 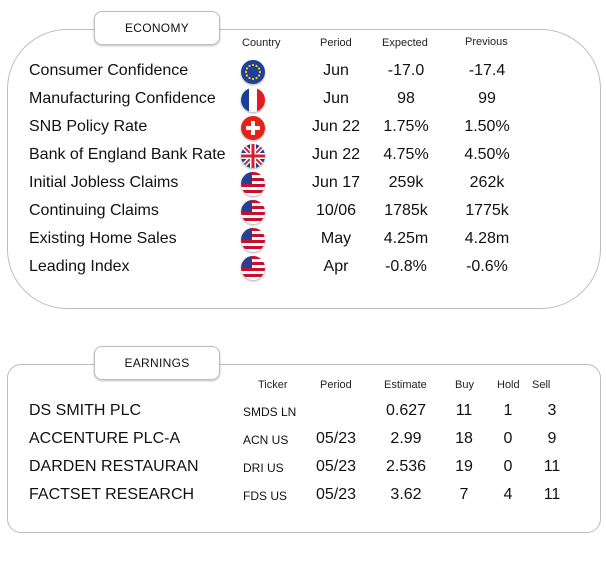 What do you see at coordinates (253, 72) in the screenshot?
I see `eu-flag-icon` at bounding box center [253, 72].